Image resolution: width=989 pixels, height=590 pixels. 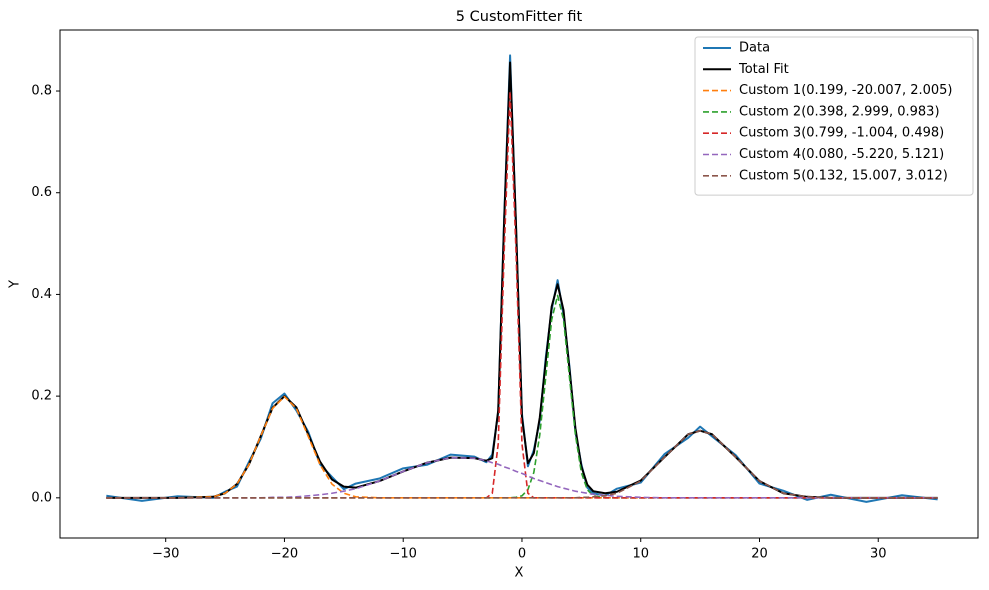 What do you see at coordinates (846, 90) in the screenshot?
I see `legend-label: Custom 1(0.199, -20.007, 2.005)` at bounding box center [846, 90].